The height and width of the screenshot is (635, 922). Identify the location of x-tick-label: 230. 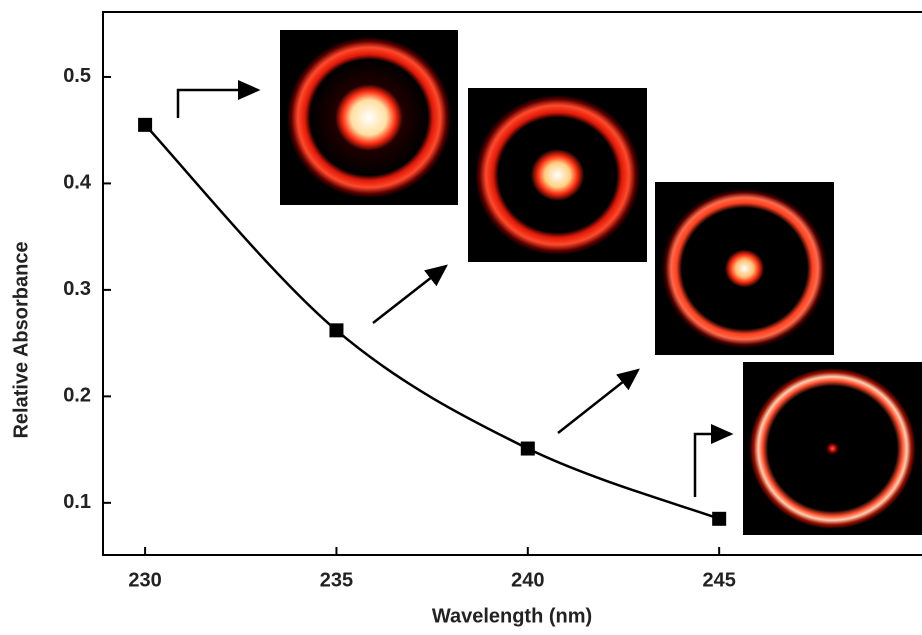
(144, 580).